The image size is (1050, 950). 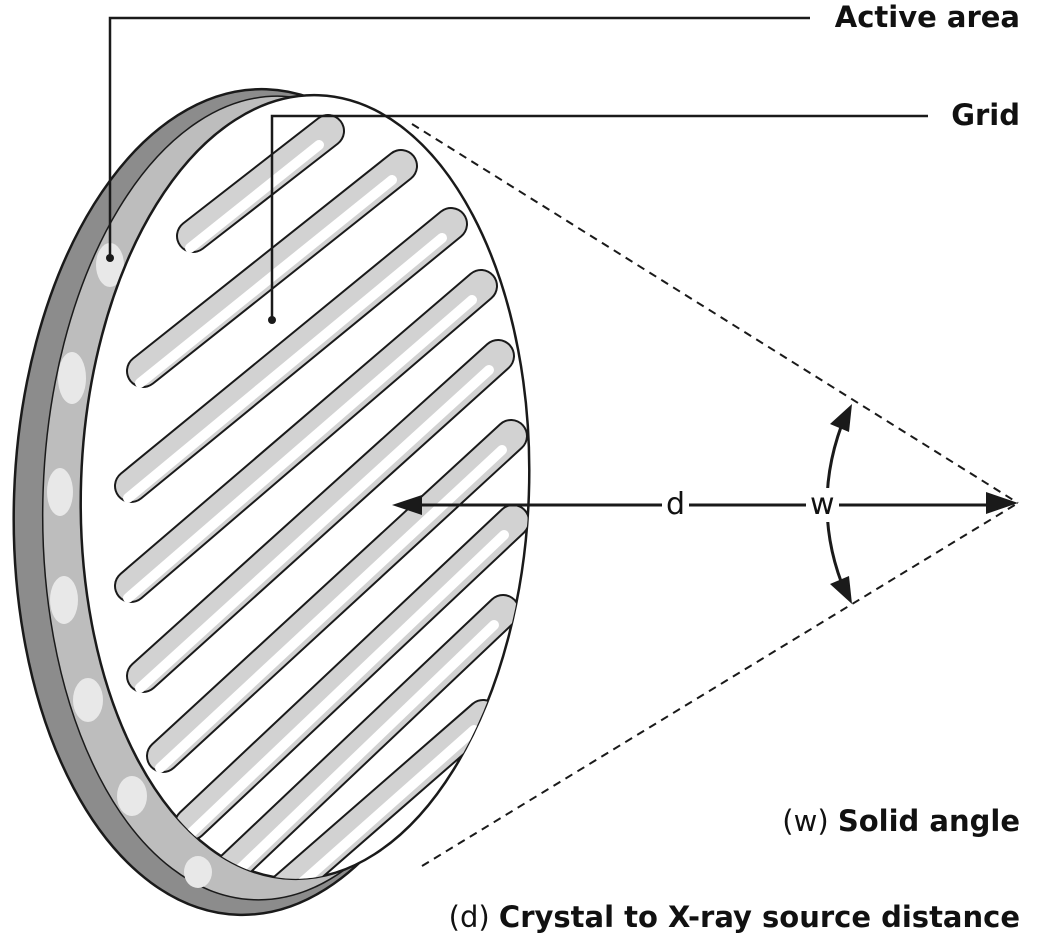 What do you see at coordinates (927, 17) in the screenshot?
I see `active-area-label: Active area` at bounding box center [927, 17].